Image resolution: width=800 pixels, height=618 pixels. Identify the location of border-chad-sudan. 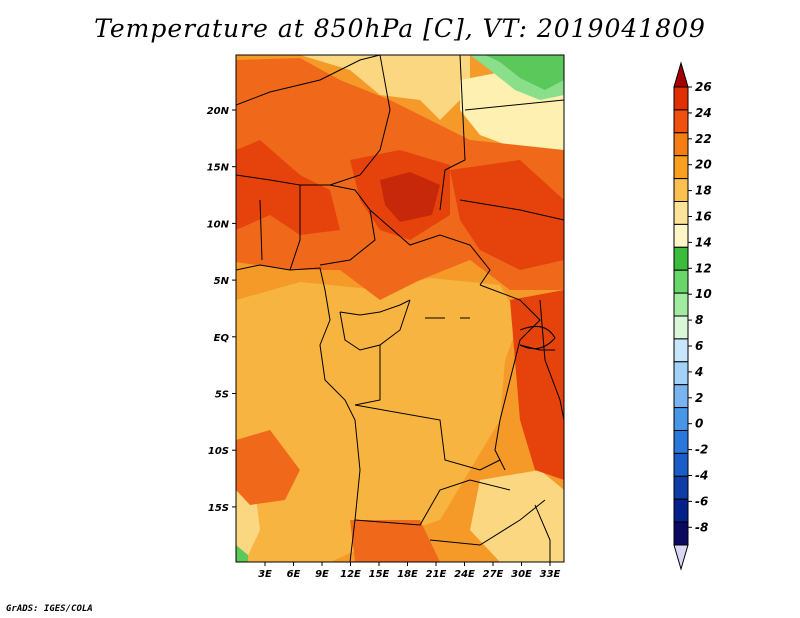
(452, 133).